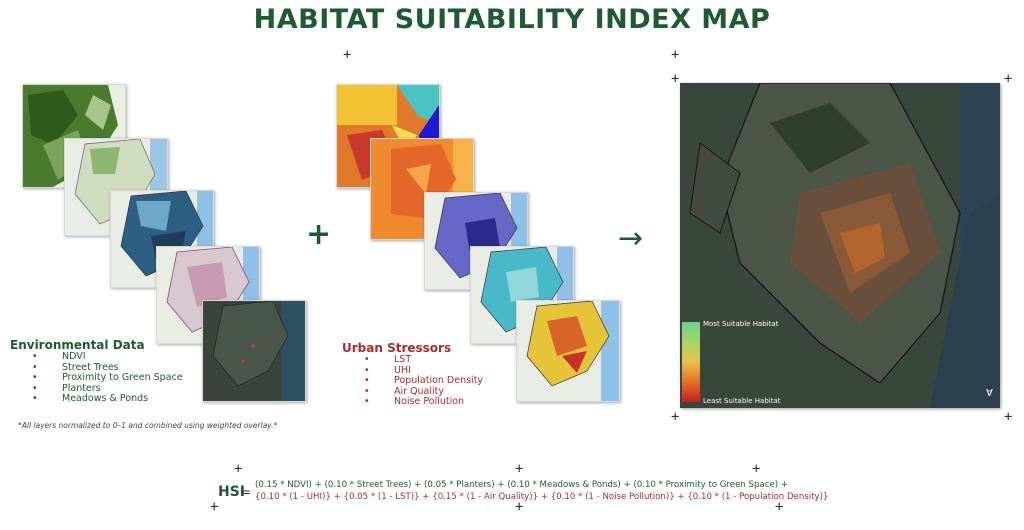 Image resolution: width=1024 pixels, height=530 pixels. What do you see at coordinates (421, 371) in the screenshot?
I see `list-item: UHI` at bounding box center [421, 371].